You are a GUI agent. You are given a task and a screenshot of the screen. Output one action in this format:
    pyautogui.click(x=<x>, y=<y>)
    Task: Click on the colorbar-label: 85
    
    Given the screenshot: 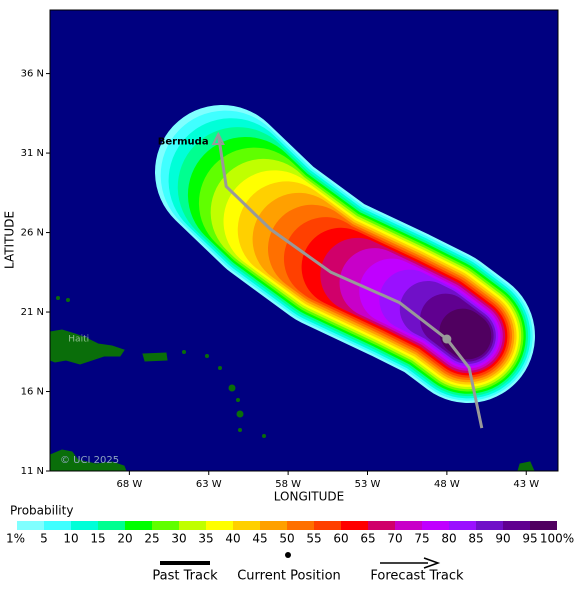 What is the action you would take?
    pyautogui.click(x=475, y=539)
    